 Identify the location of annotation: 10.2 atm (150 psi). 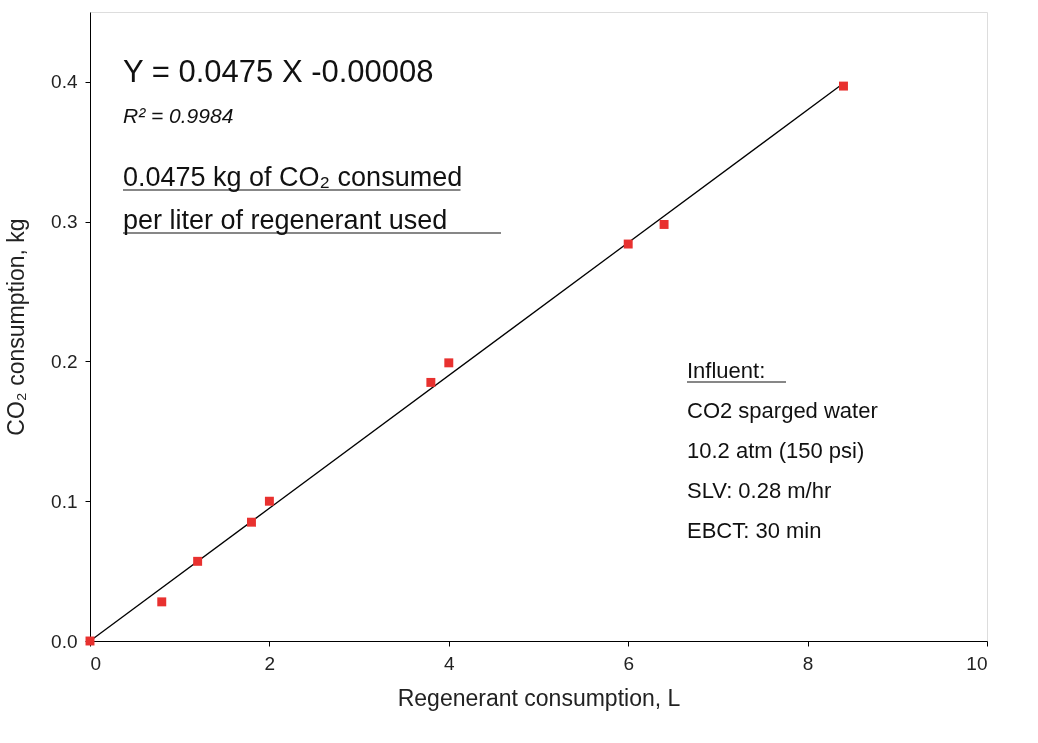
(776, 450).